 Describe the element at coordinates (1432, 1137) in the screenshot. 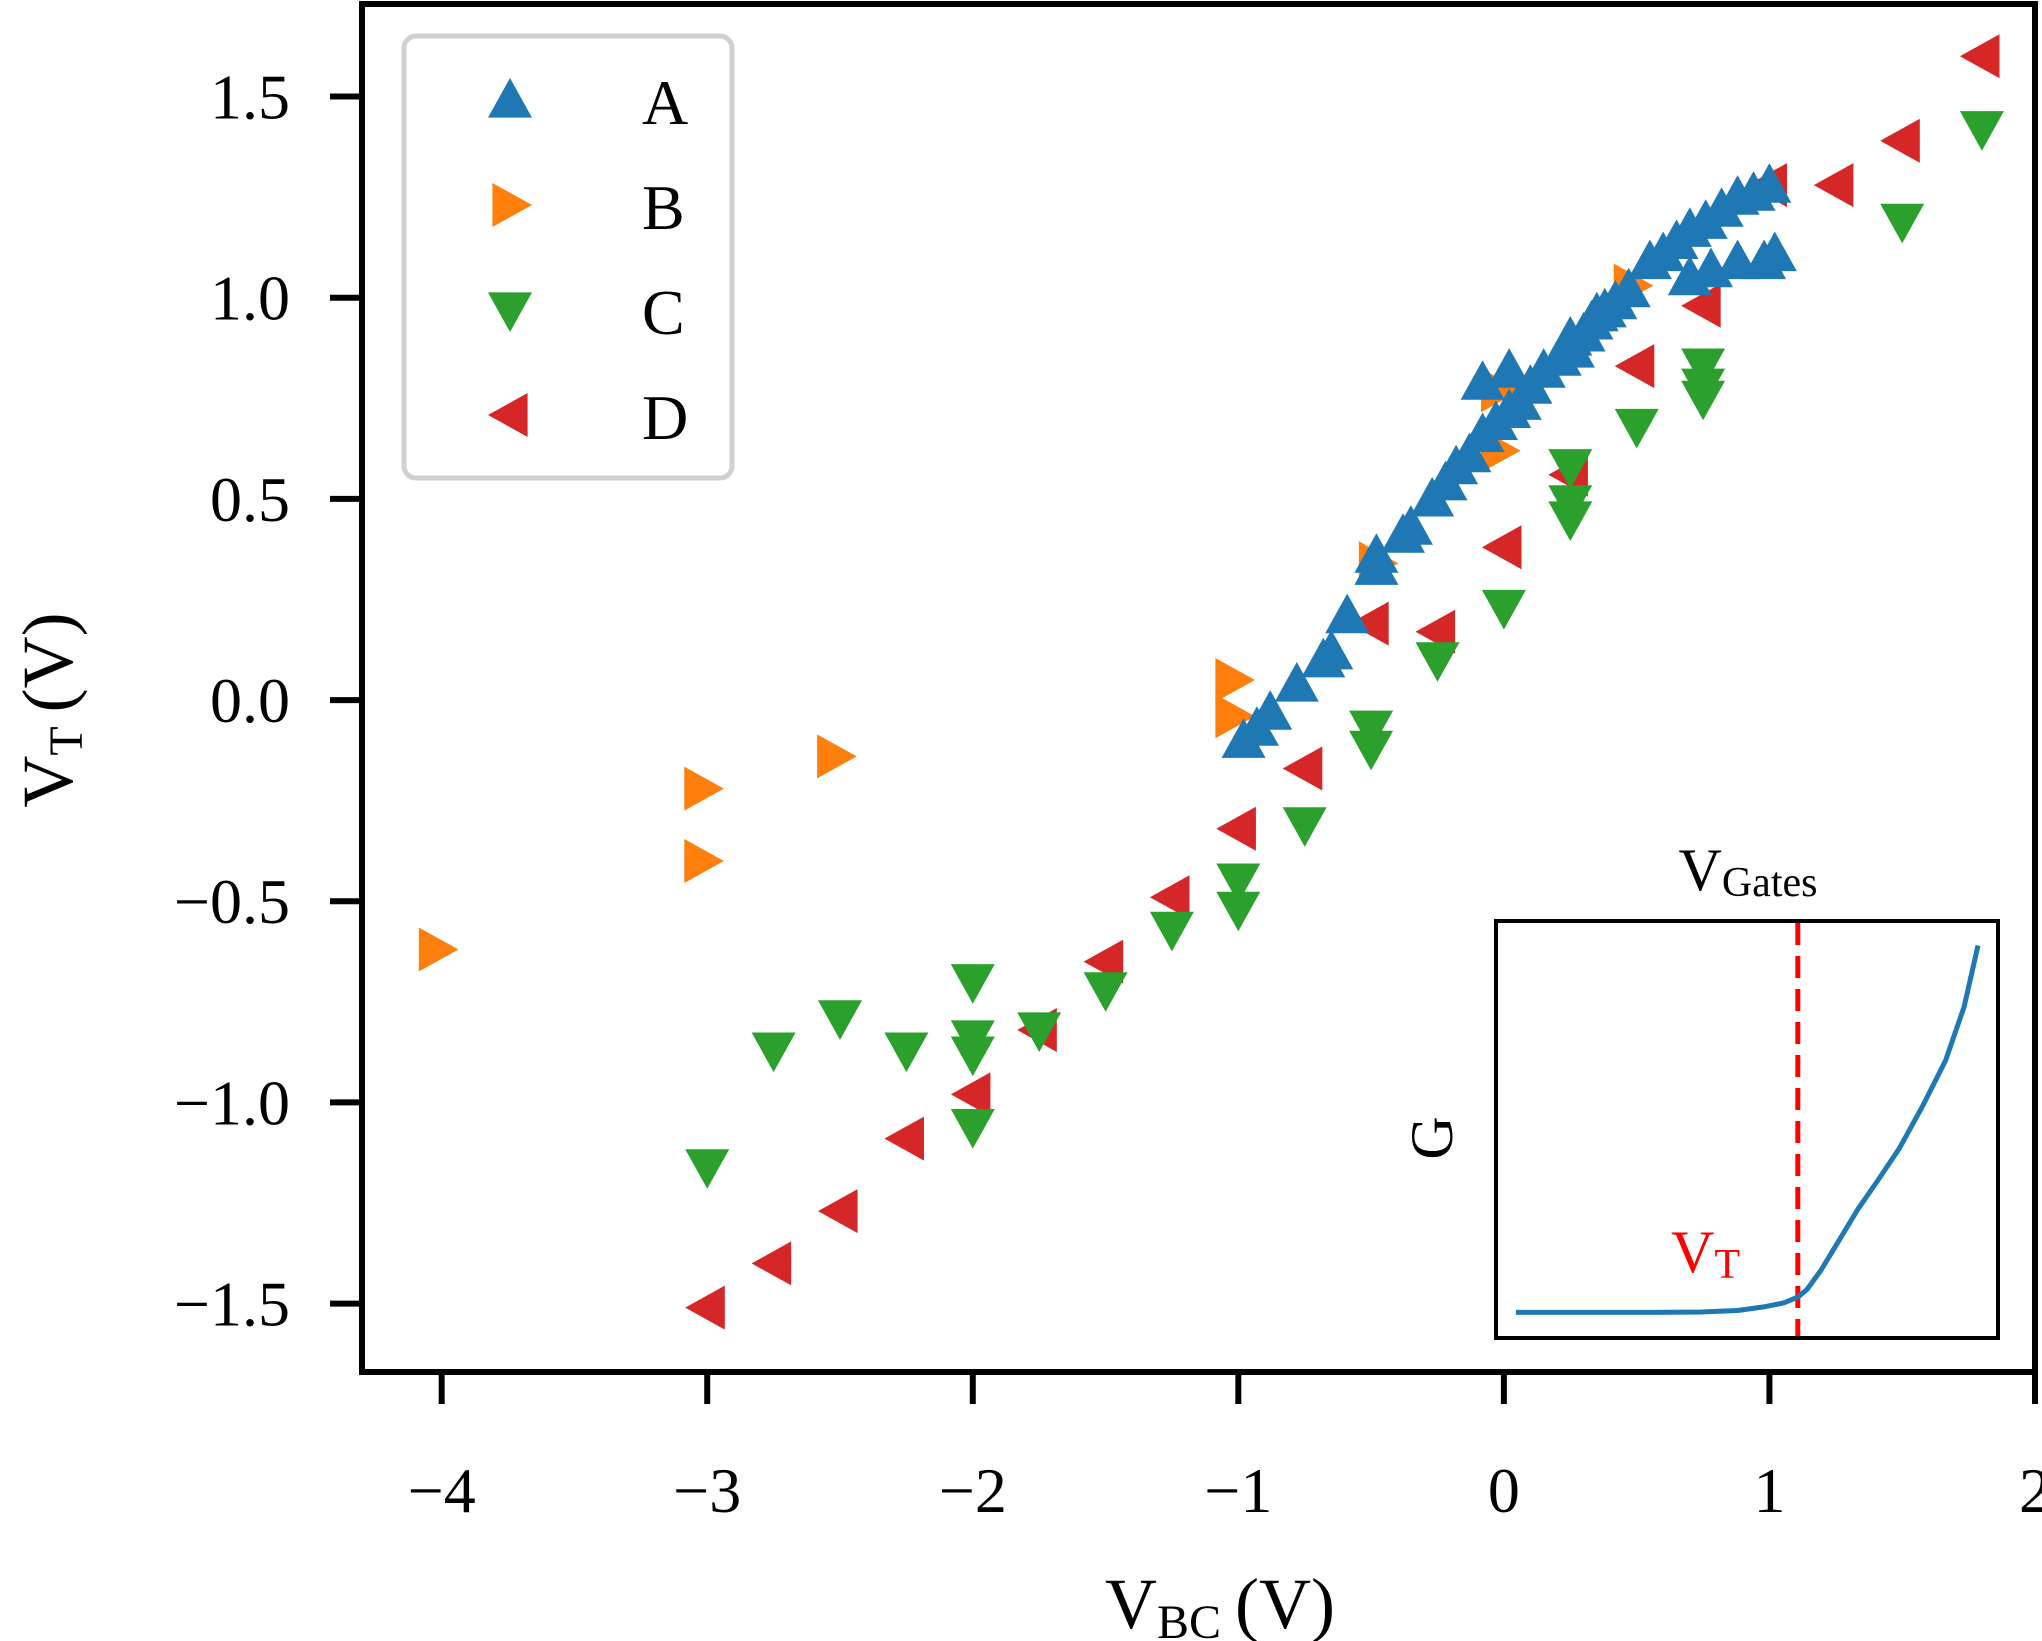

I see `inset-y-label: G` at that location.